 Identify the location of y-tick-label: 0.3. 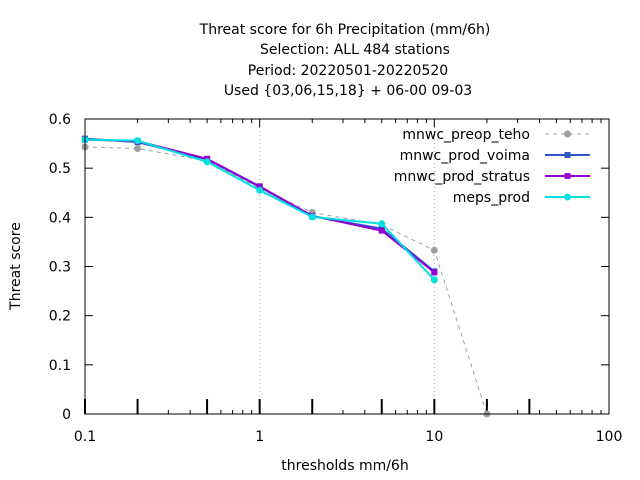
(60, 268).